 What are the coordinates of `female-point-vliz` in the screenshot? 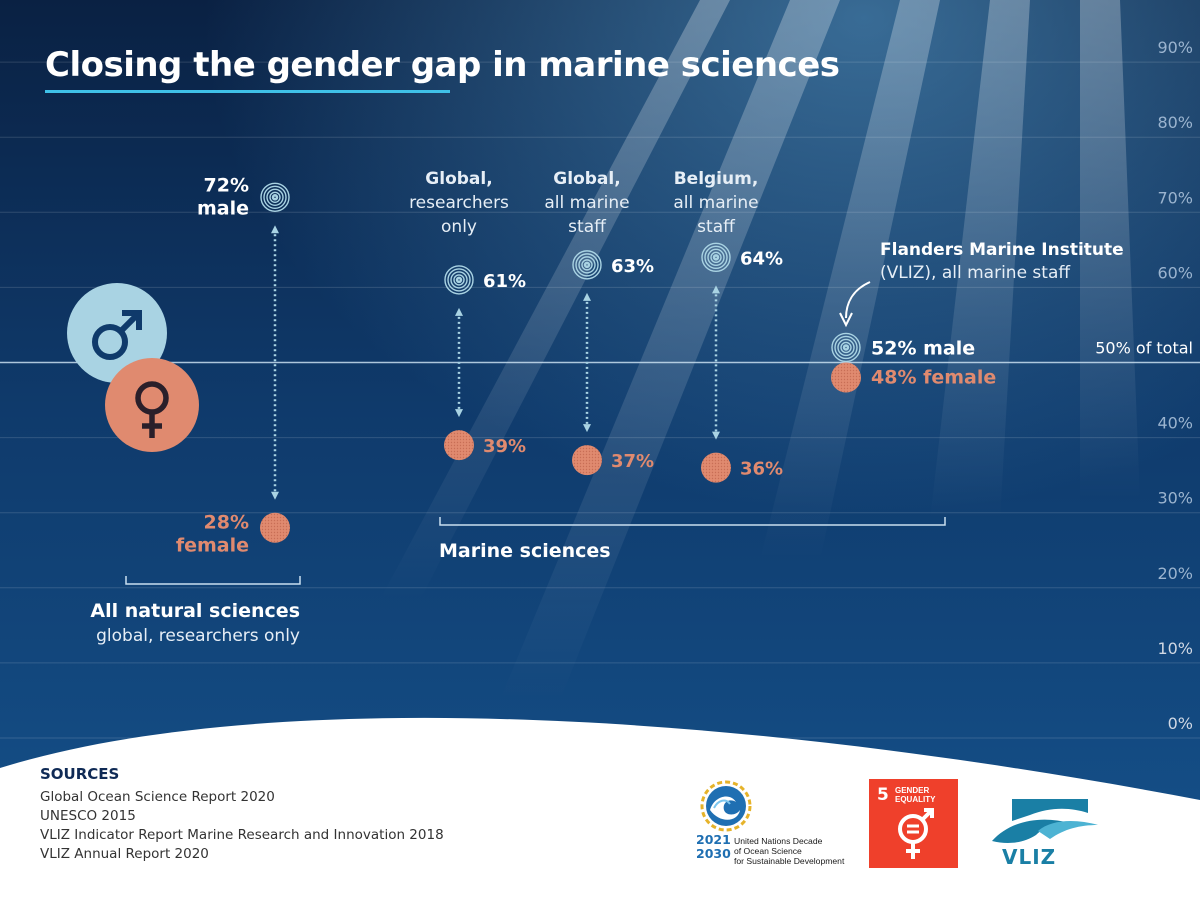 It's located at (846, 377).